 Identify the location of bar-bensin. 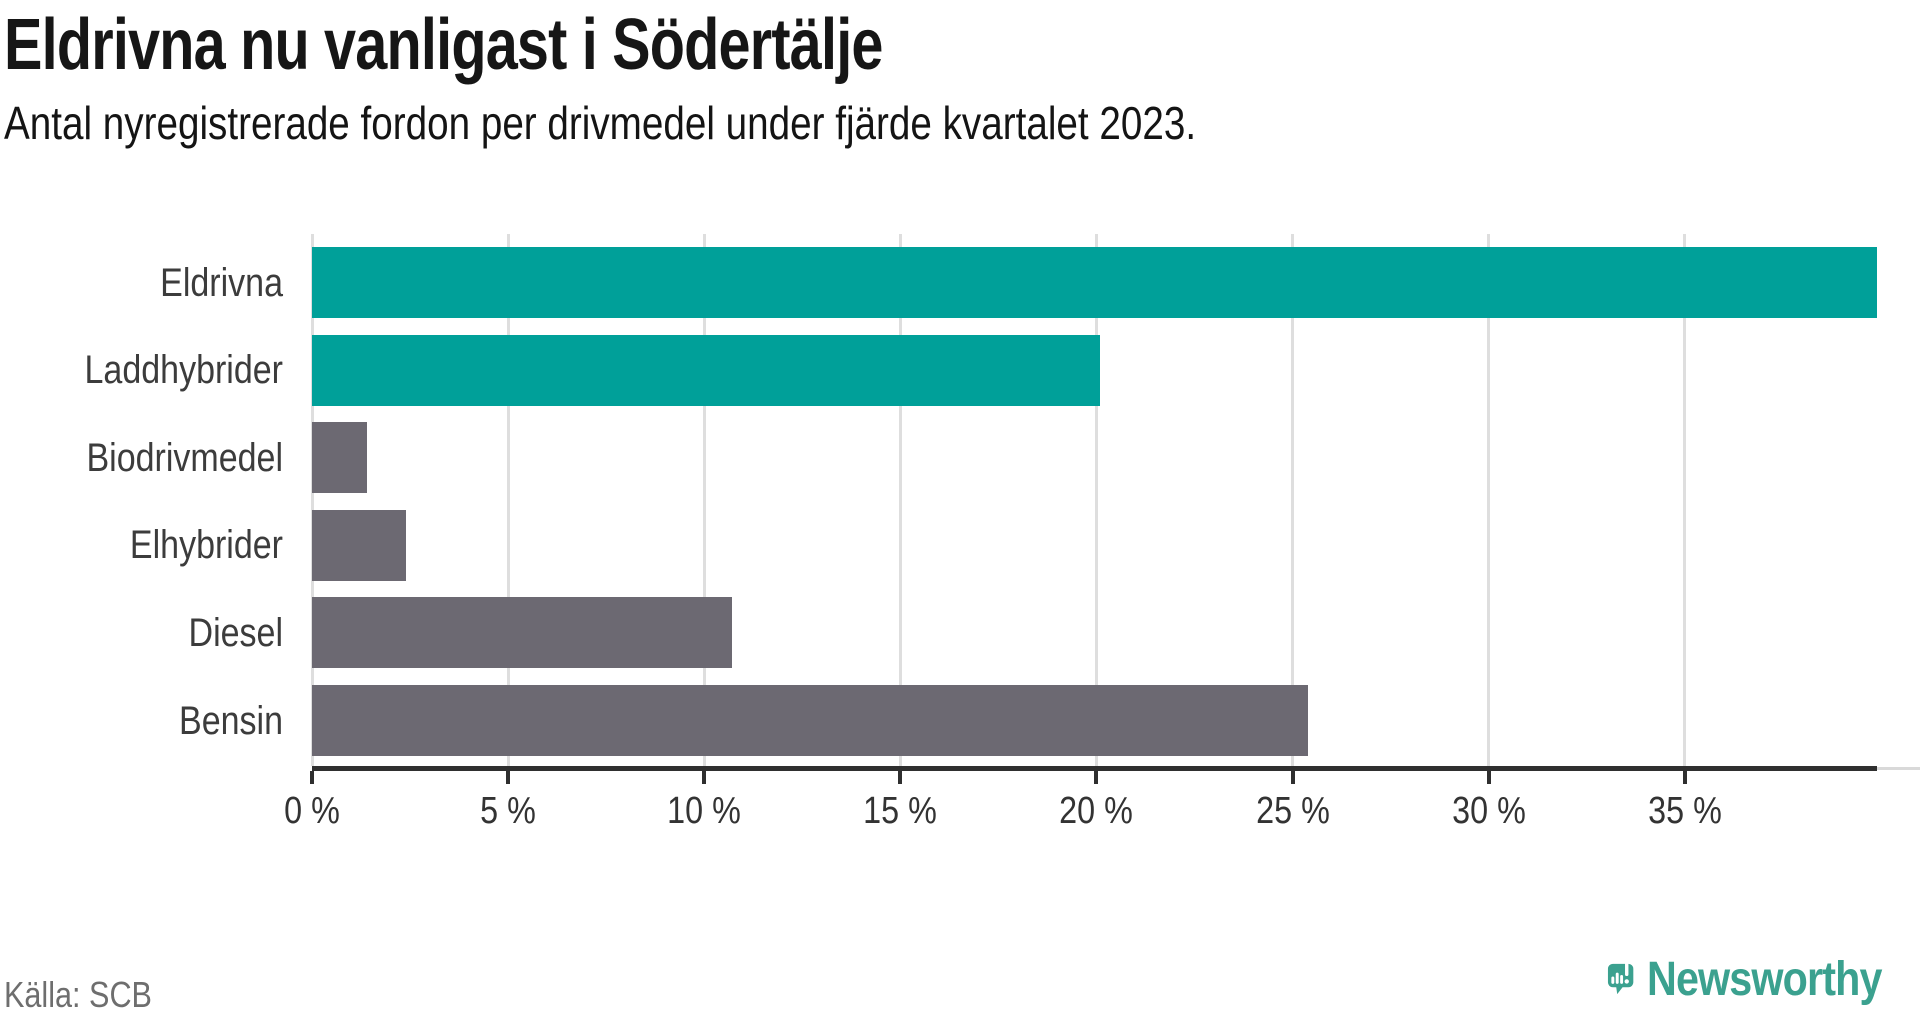
(810, 720).